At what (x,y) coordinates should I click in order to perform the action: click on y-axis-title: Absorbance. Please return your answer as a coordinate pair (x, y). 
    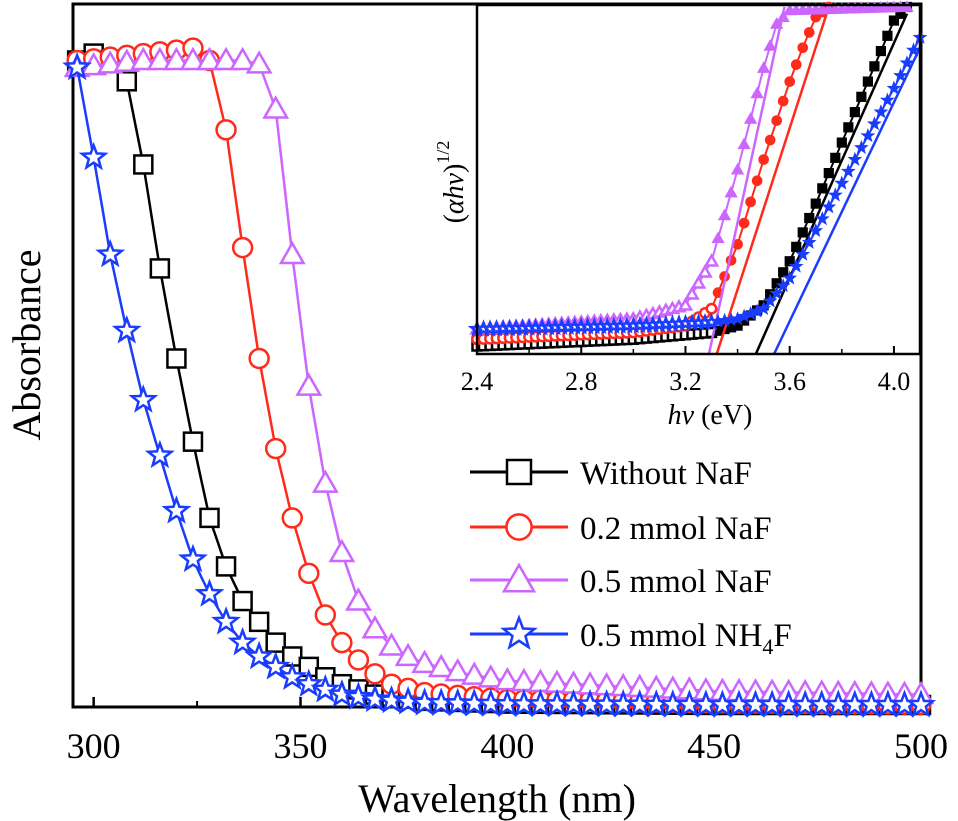
    Looking at the image, I should click on (26, 344).